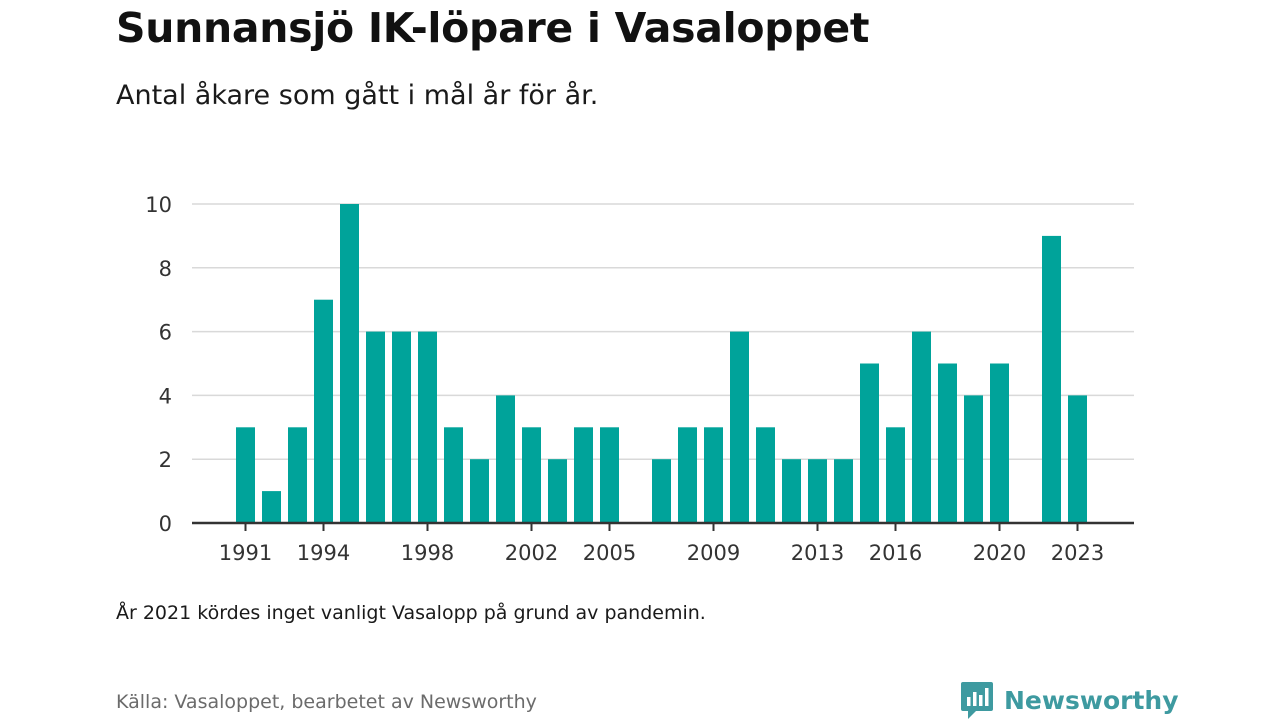 The image size is (1280, 720). What do you see at coordinates (165, 333) in the screenshot?
I see `y-tick-label: 6` at bounding box center [165, 333].